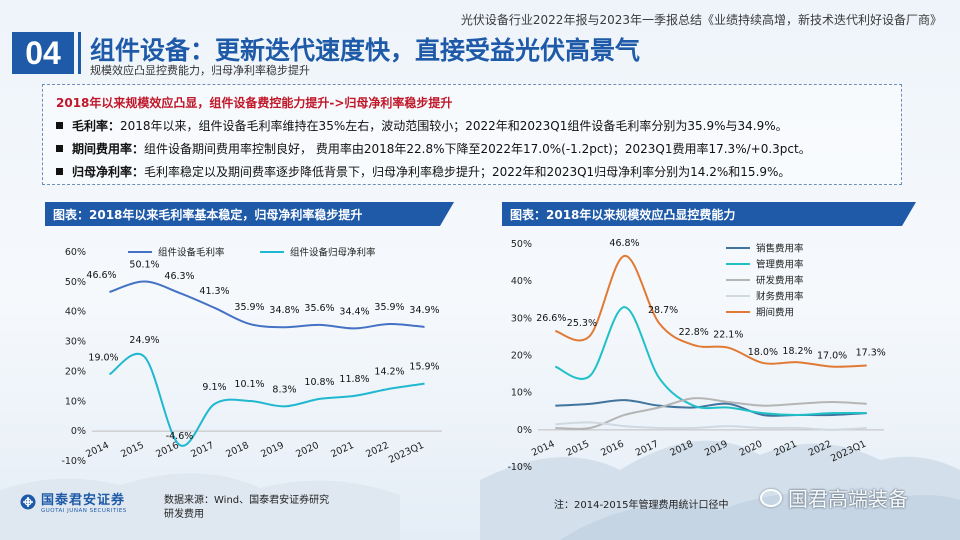 This screenshot has width=960, height=540. What do you see at coordinates (319, 382) in the screenshot?
I see `data-label: 10.8%` at bounding box center [319, 382].